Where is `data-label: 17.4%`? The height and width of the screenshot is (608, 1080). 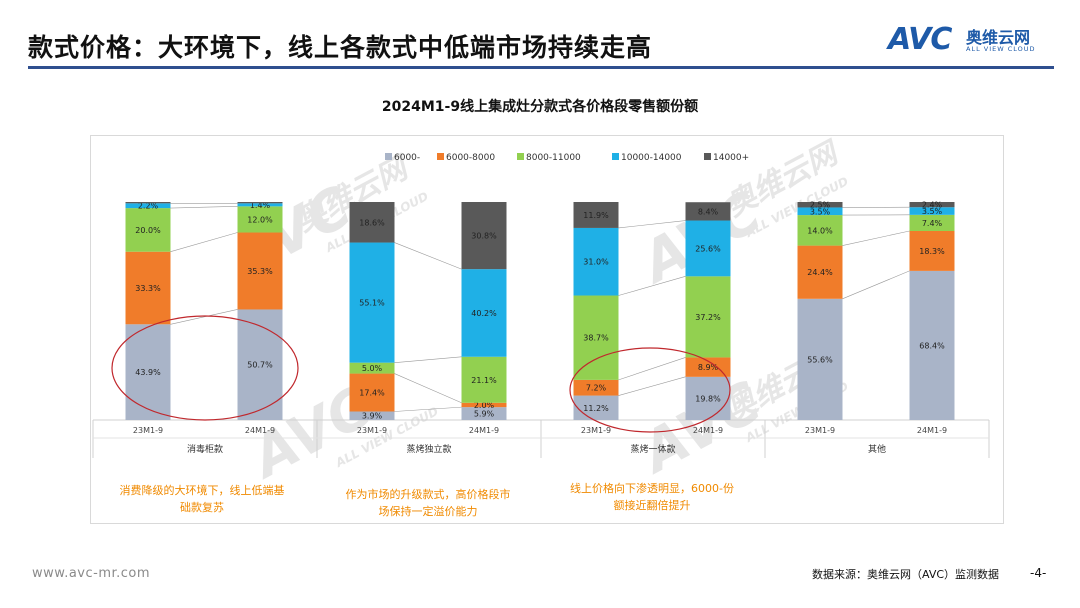
data-label: 17.4% is located at coordinates (372, 393).